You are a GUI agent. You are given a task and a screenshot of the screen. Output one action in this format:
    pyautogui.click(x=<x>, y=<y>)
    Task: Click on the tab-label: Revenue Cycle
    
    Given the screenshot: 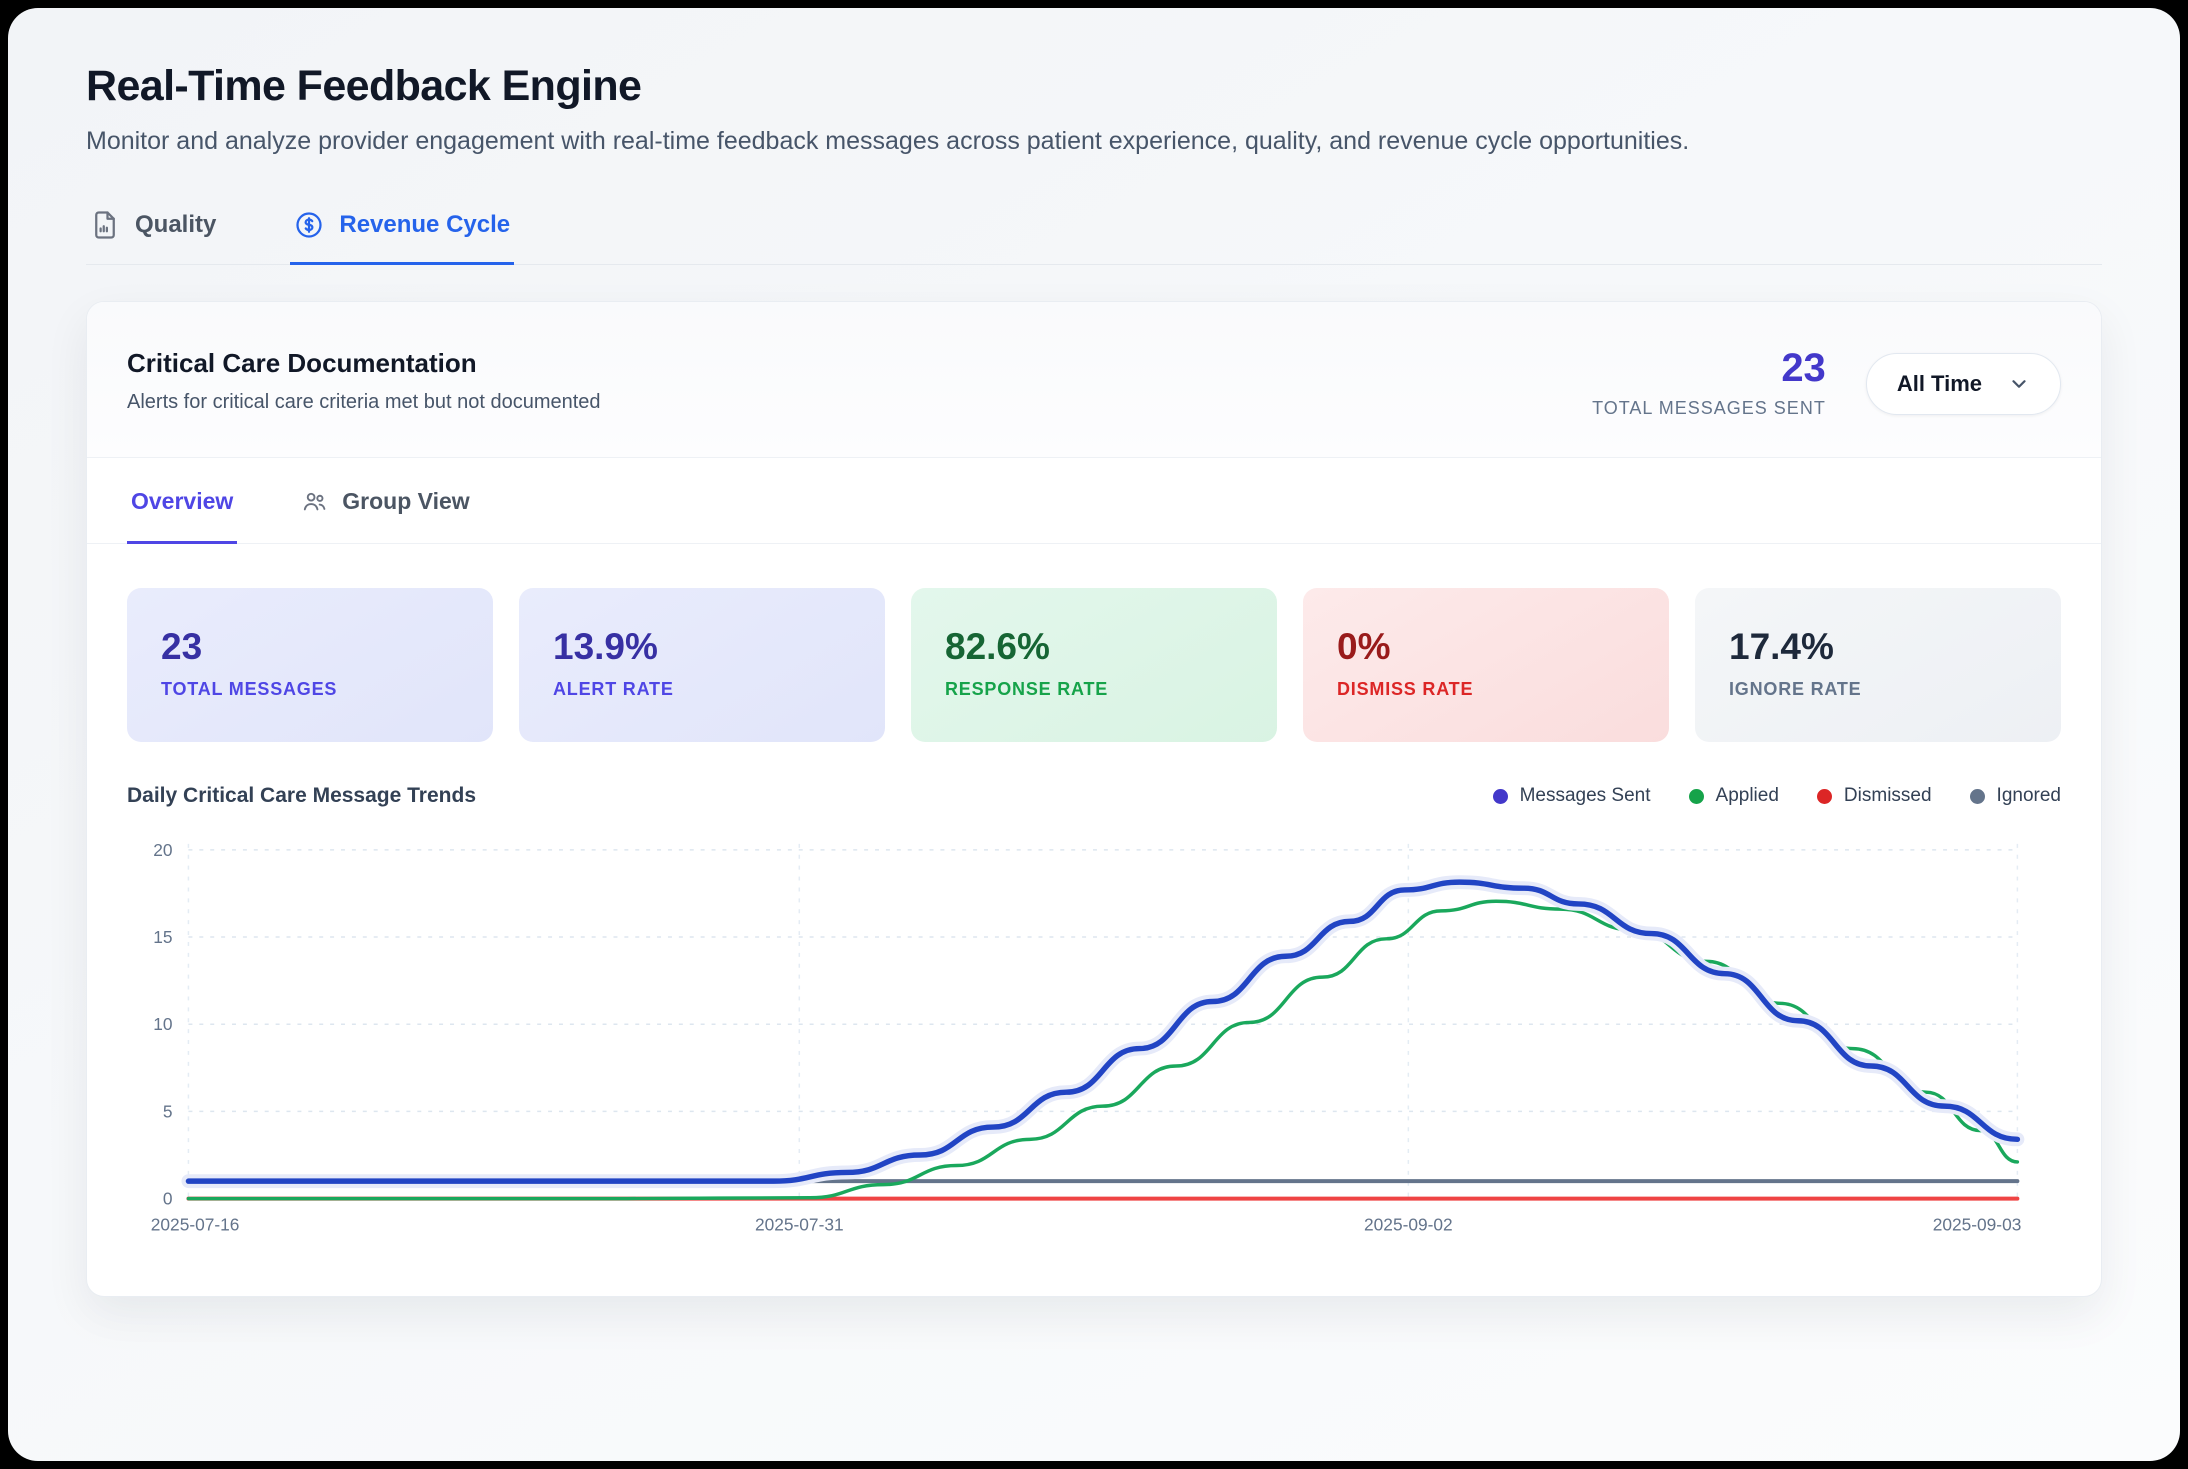 What is the action you would take?
    pyautogui.click(x=425, y=224)
    